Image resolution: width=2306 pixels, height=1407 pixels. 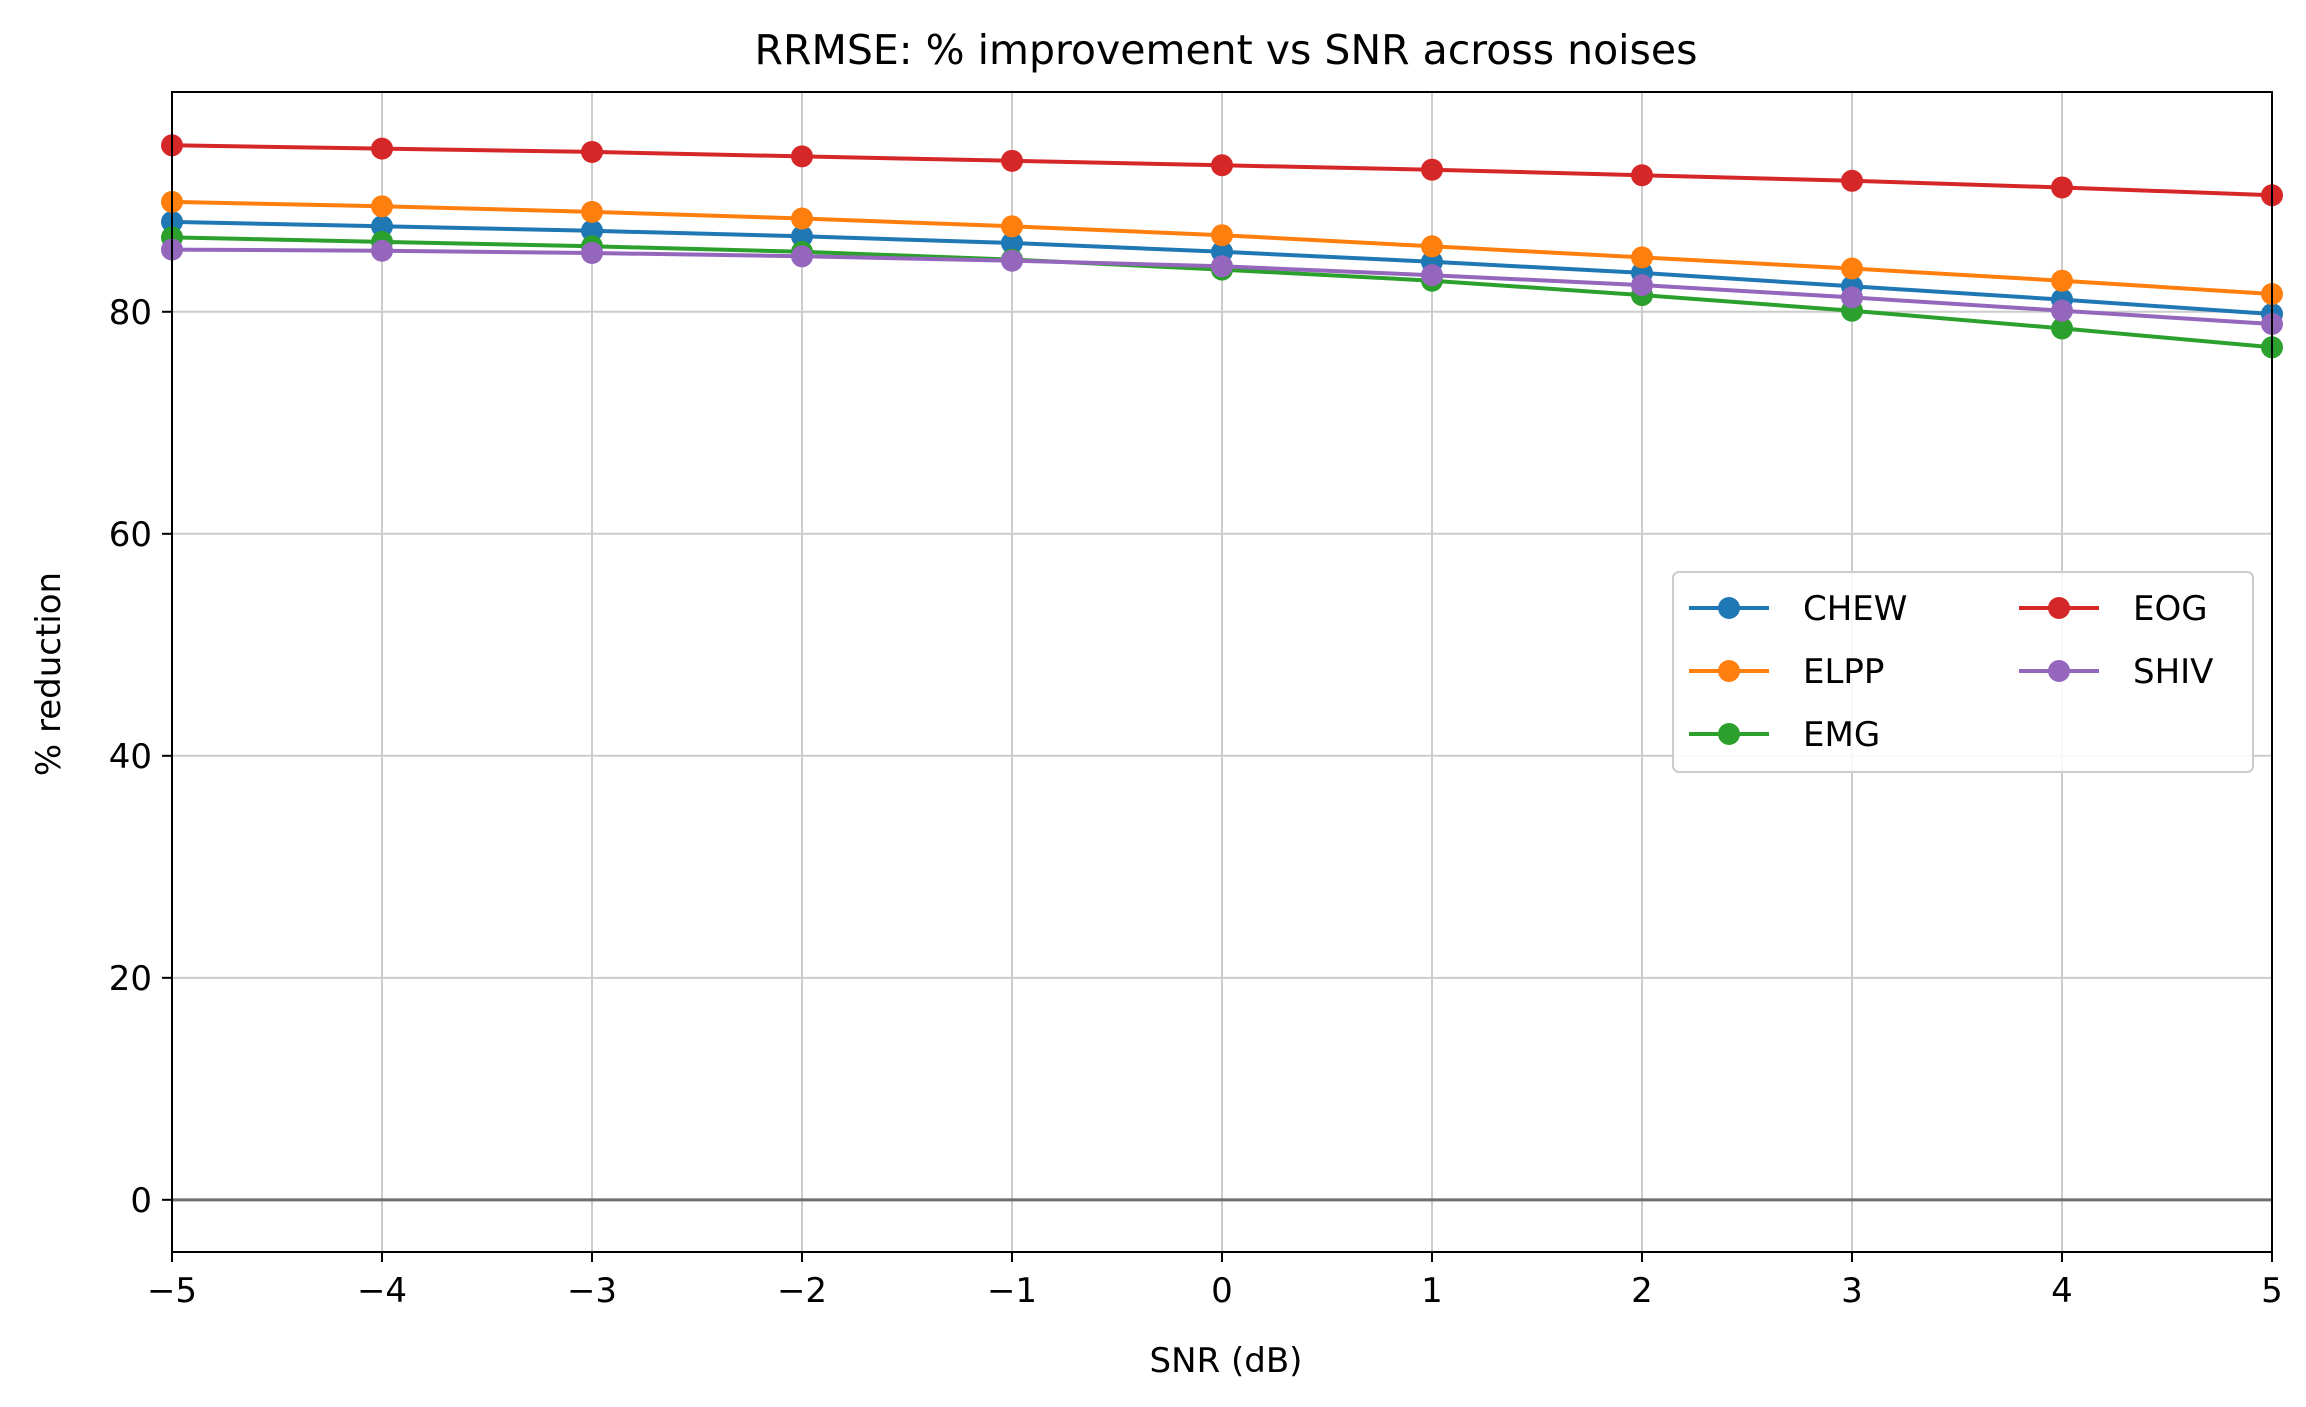 What do you see at coordinates (2062, 328) in the screenshot?
I see `data-point-emg` at bounding box center [2062, 328].